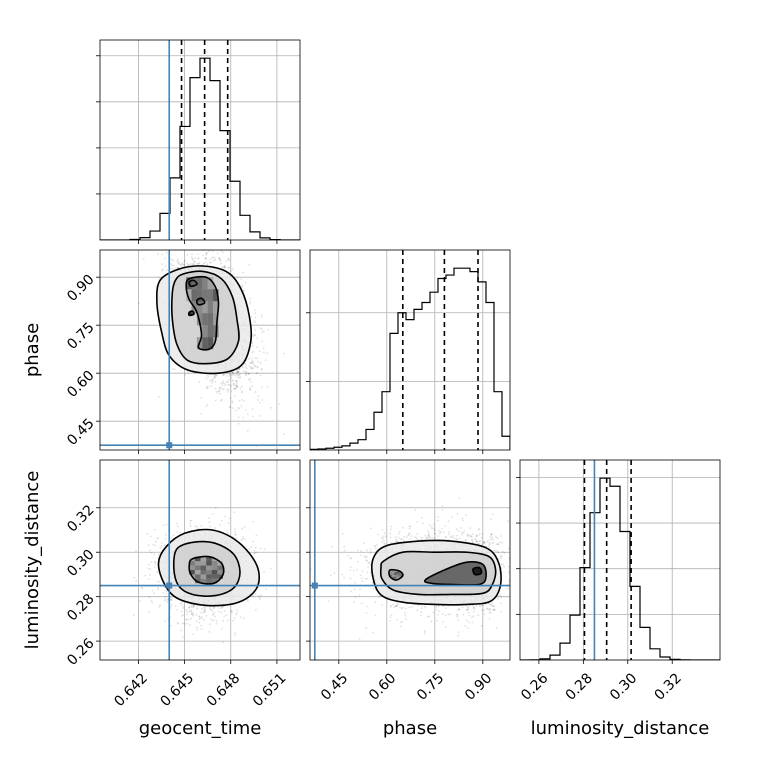  What do you see at coordinates (80, 384) in the screenshot?
I see `y-tick-label: 0.60` at bounding box center [80, 384].